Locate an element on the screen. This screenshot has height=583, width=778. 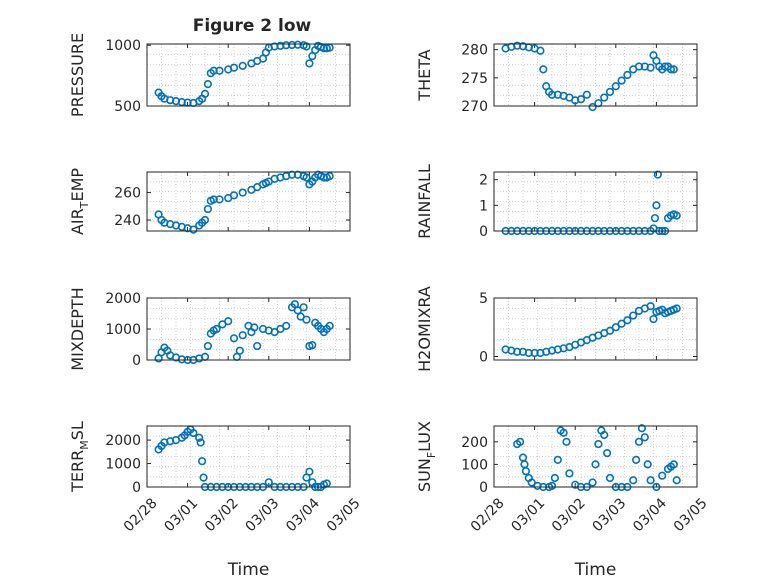
y-axis-label: RAINFALL is located at coordinates (424, 201).